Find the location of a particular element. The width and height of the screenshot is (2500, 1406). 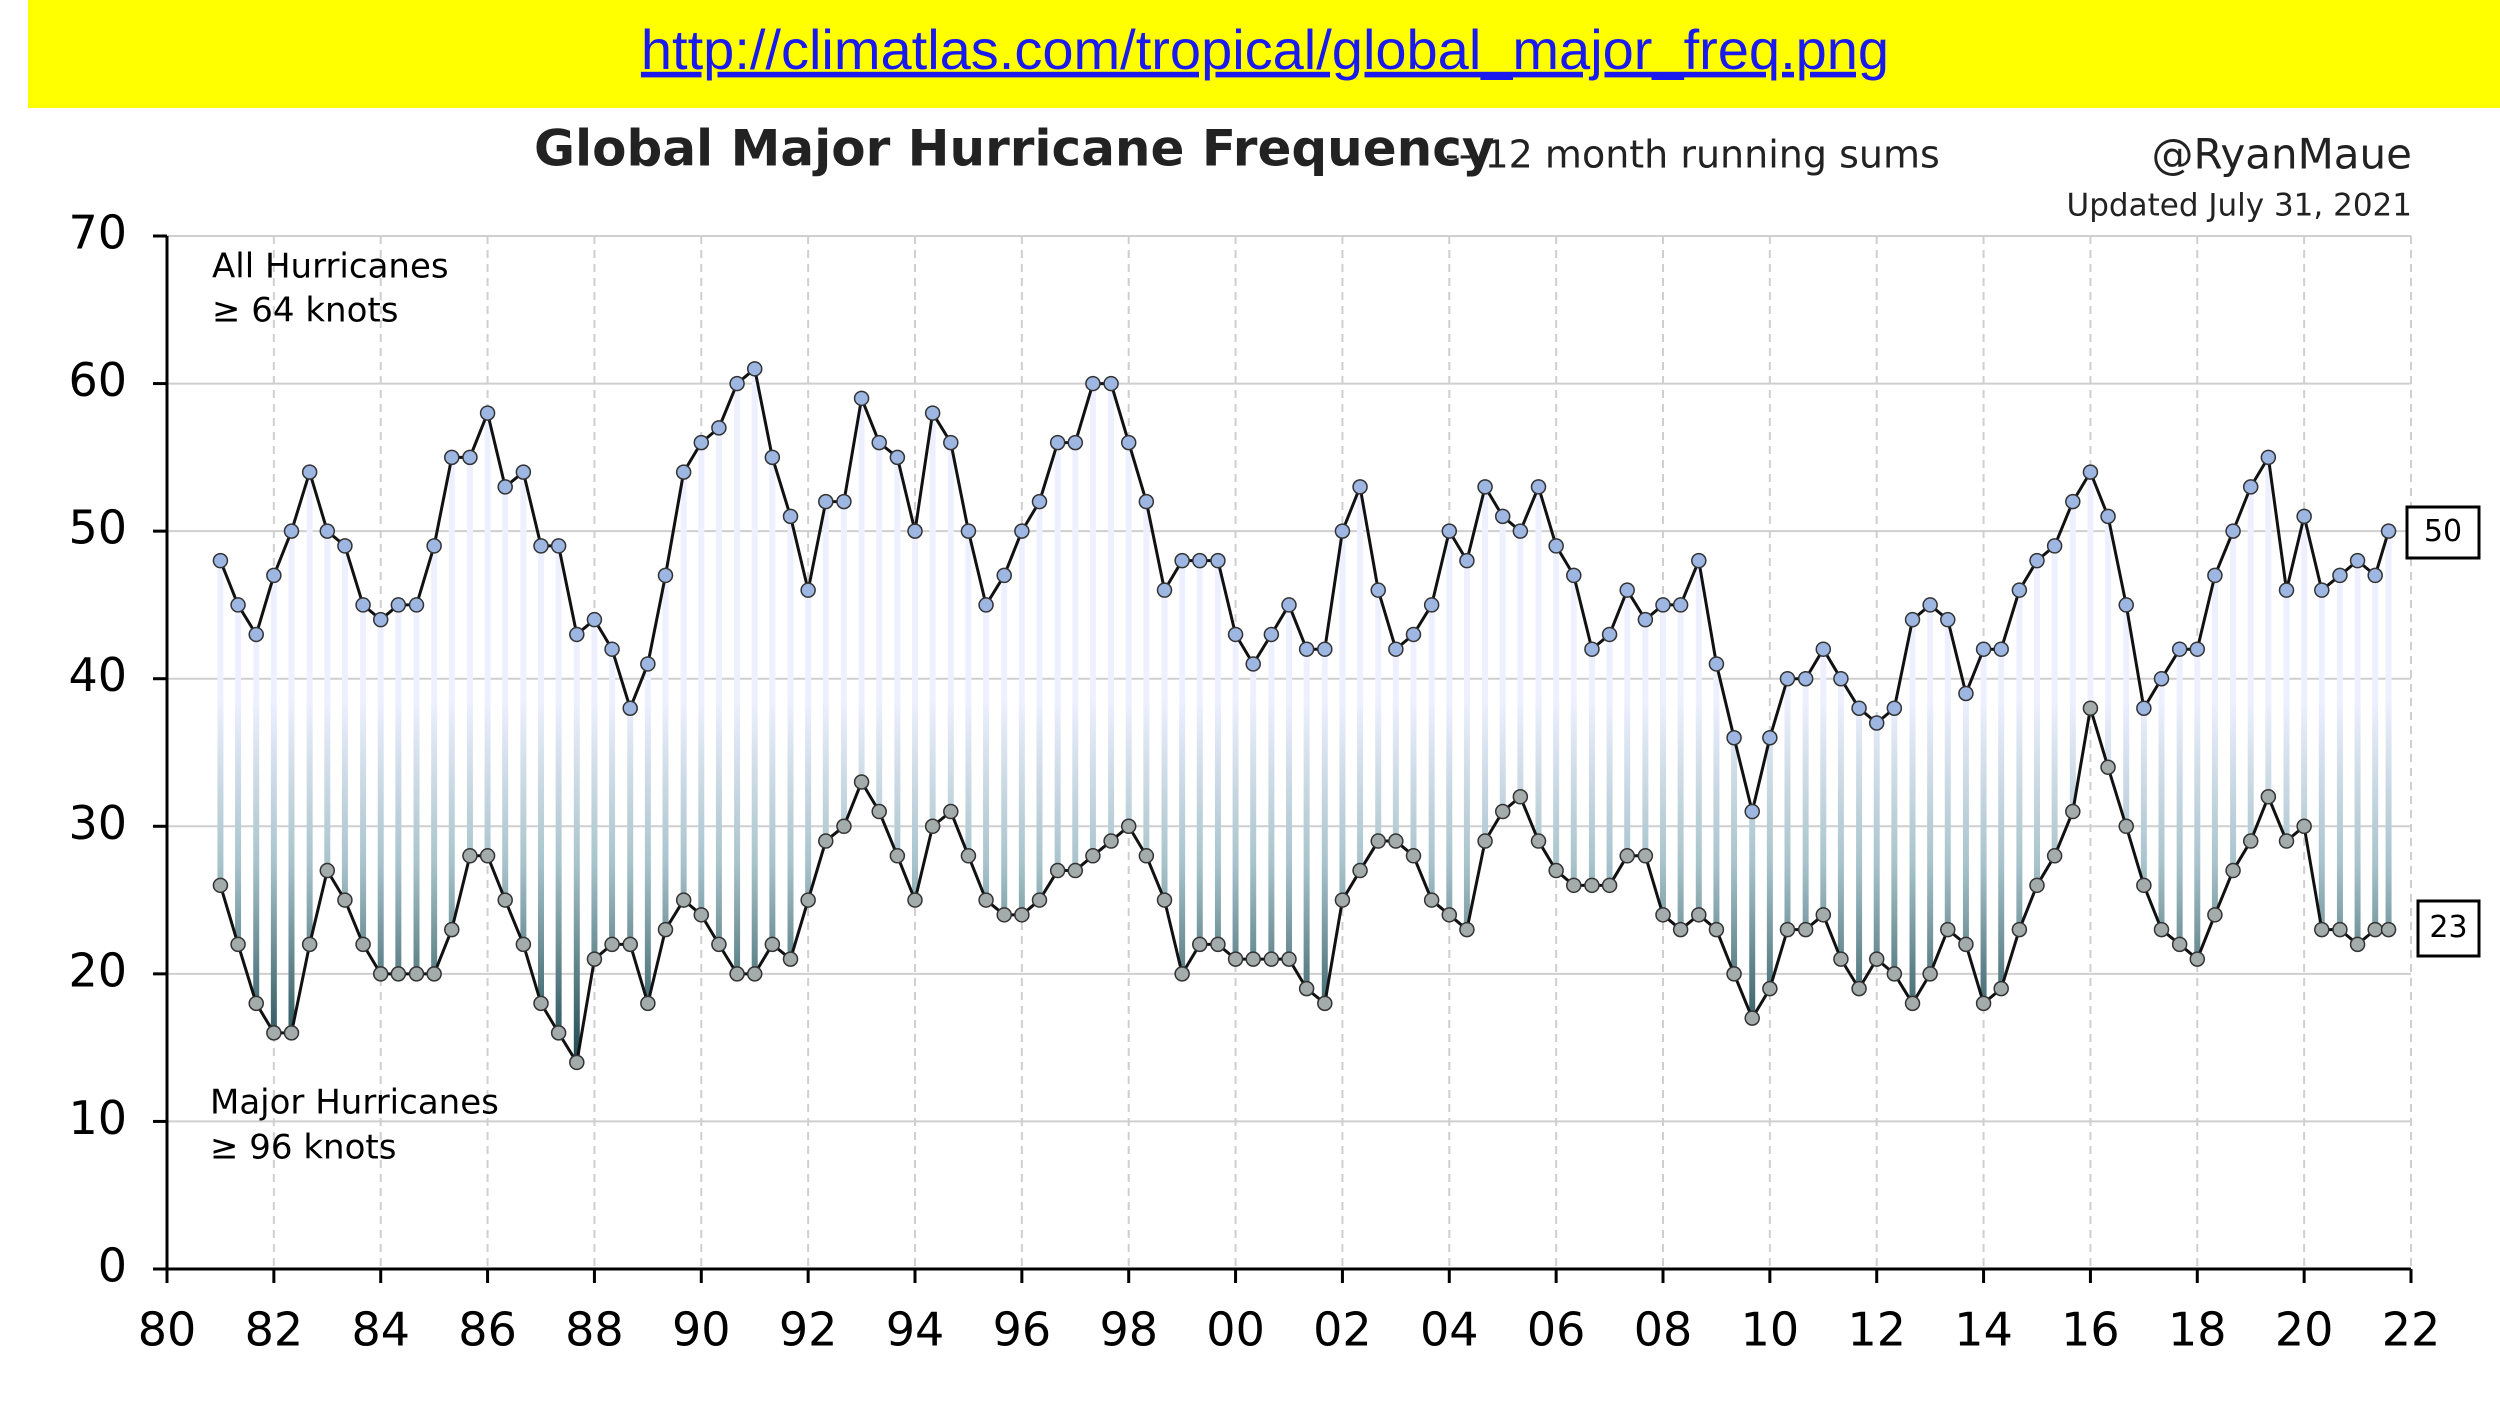

end-label-box is located at coordinates (2443, 532).